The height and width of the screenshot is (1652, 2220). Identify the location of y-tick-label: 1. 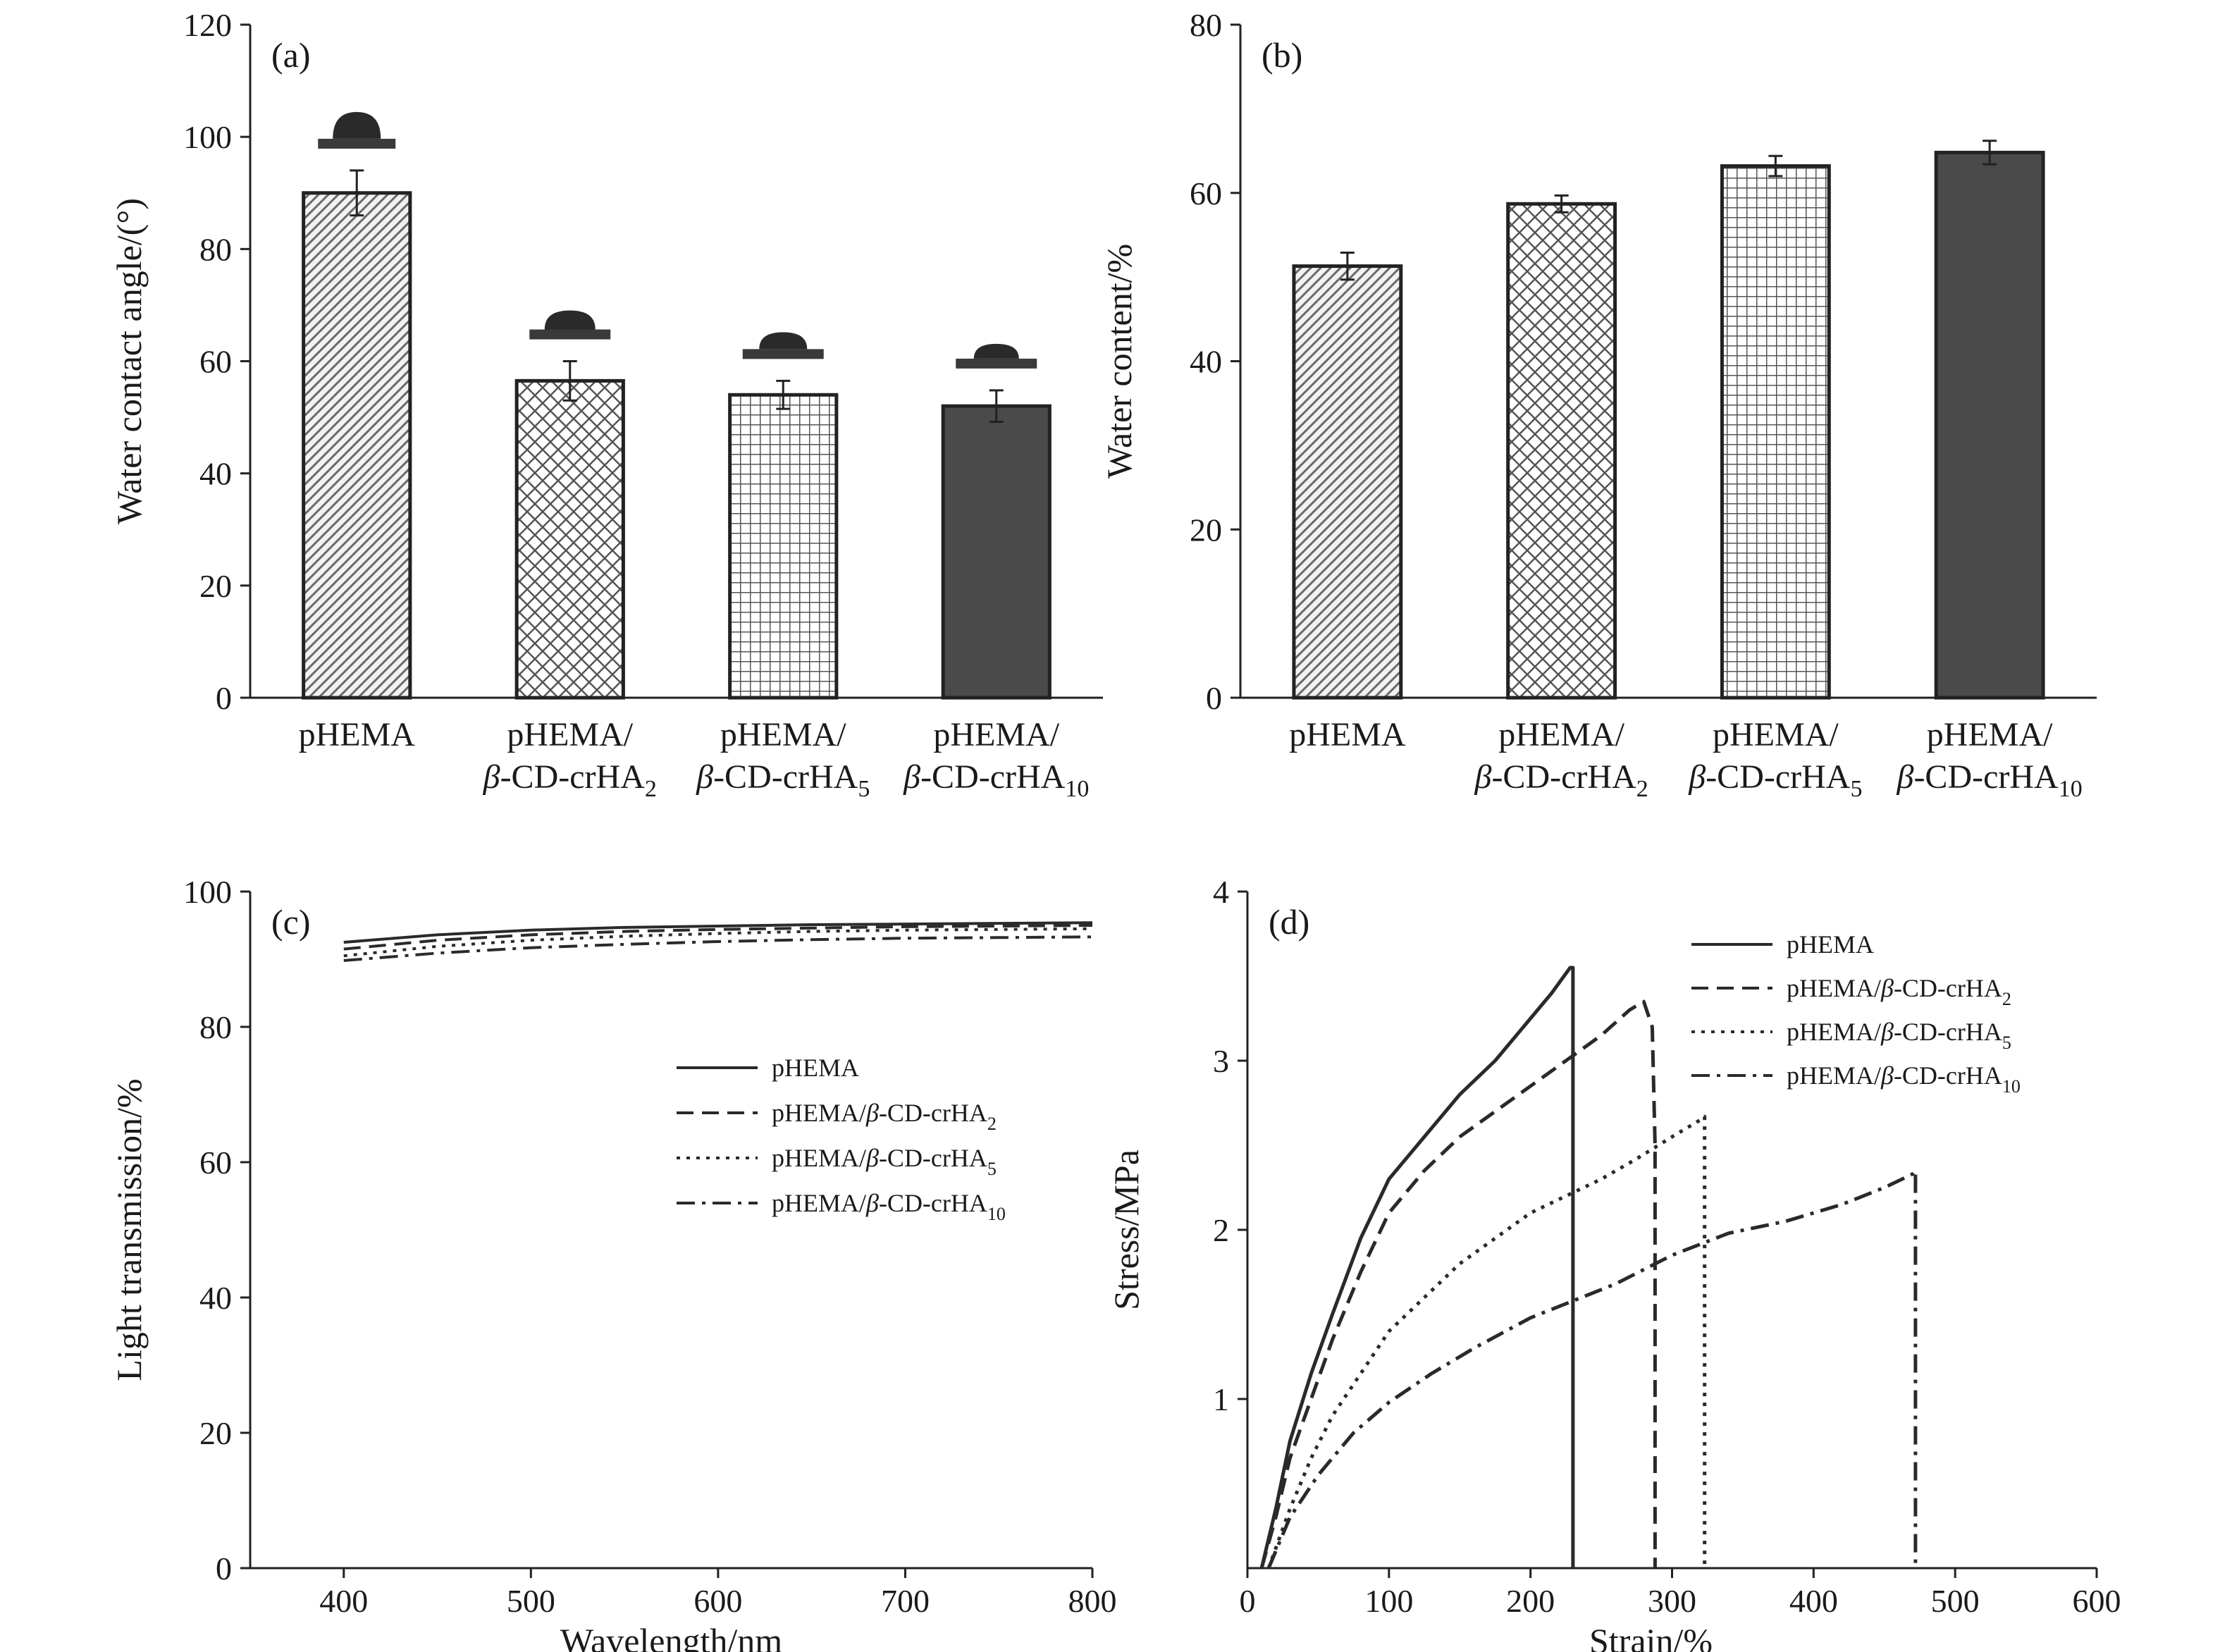
(1221, 1399).